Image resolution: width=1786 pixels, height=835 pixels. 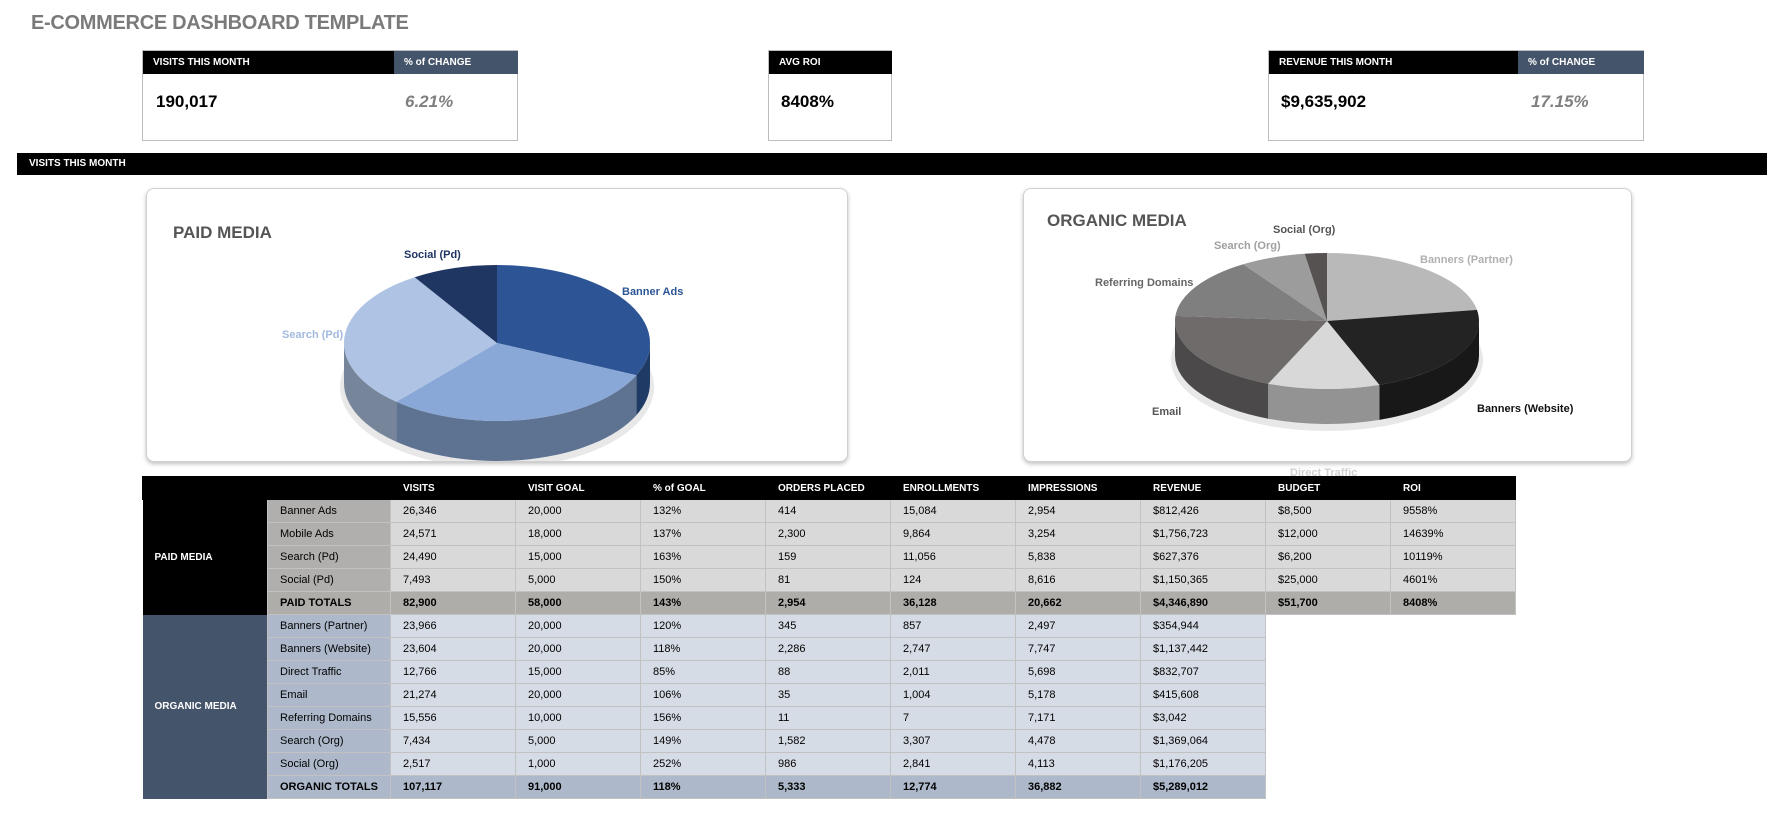 I want to click on group-label: PAID MEDIA, so click(x=205, y=557).